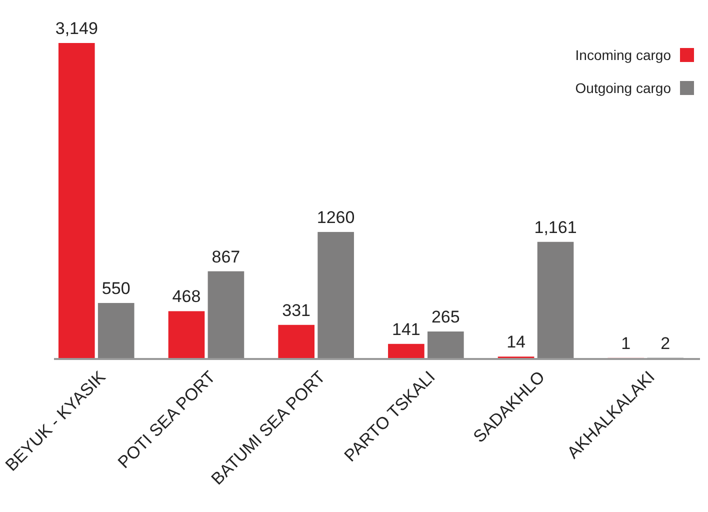 The image size is (708, 512). I want to click on data-label: 550, so click(116, 288).